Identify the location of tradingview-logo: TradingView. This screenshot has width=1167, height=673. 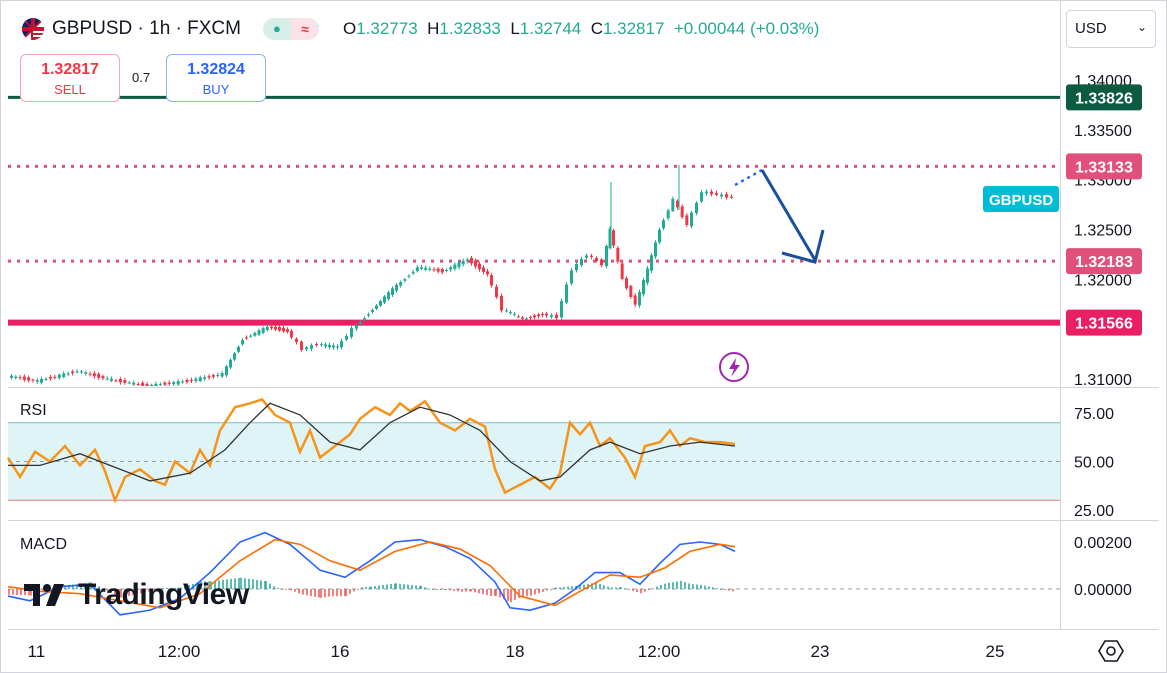
(136, 595).